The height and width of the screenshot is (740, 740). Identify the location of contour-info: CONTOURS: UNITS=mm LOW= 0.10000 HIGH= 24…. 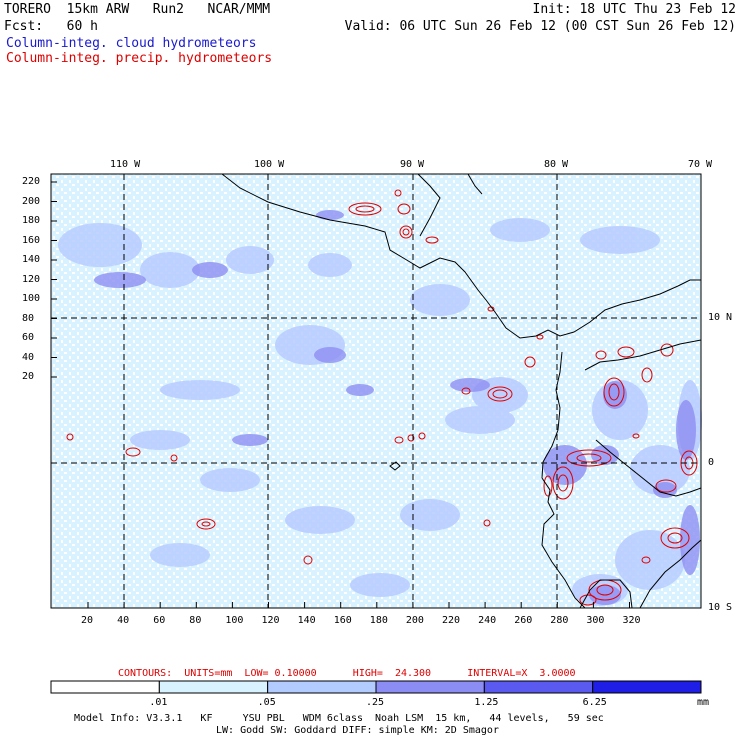
(347, 673).